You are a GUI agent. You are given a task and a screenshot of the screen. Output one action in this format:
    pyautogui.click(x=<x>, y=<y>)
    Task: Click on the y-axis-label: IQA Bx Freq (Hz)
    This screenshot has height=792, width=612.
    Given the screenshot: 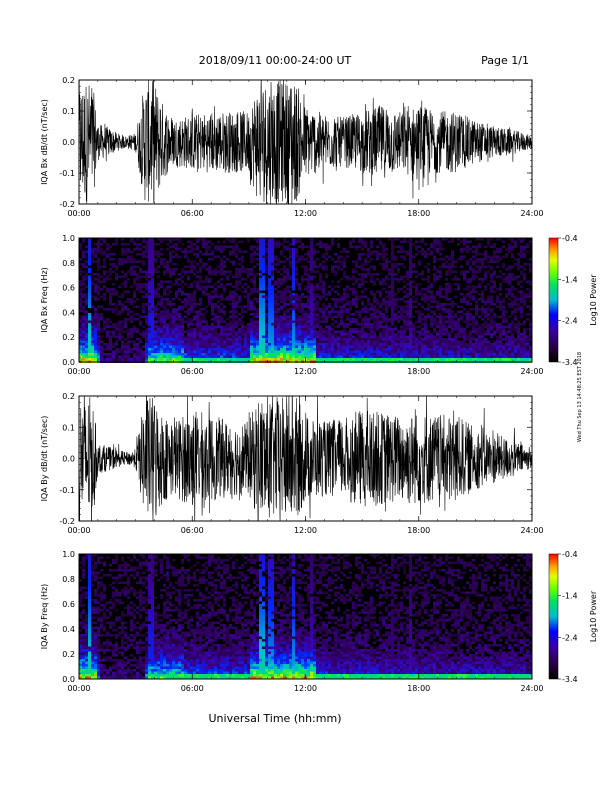 What is the action you would take?
    pyautogui.click(x=44, y=300)
    